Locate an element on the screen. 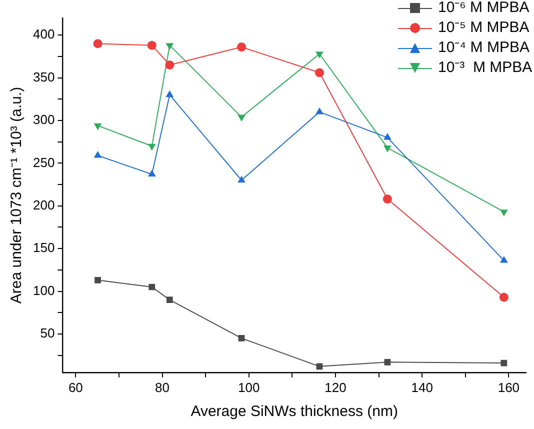 This screenshot has height=429, width=534. y-tick-label: 350 is located at coordinates (43, 76).